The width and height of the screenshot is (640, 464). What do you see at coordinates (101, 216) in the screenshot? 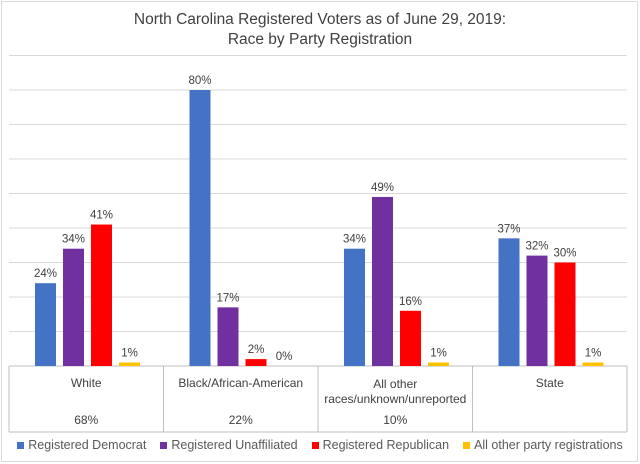
I see `data-label: 41%` at bounding box center [101, 216].